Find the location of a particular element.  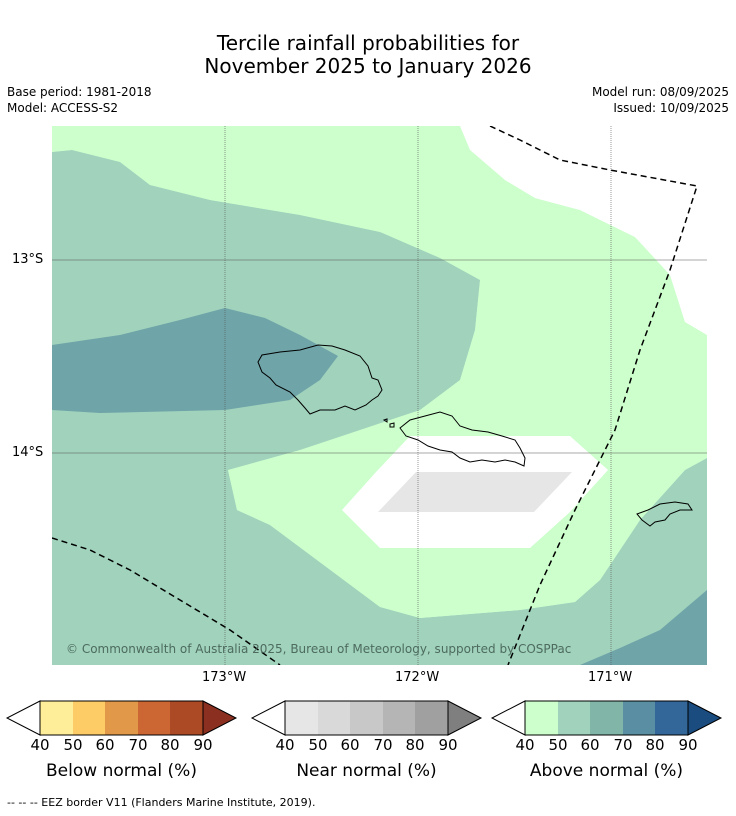

colorbar-near-outline is located at coordinates (366, 718).